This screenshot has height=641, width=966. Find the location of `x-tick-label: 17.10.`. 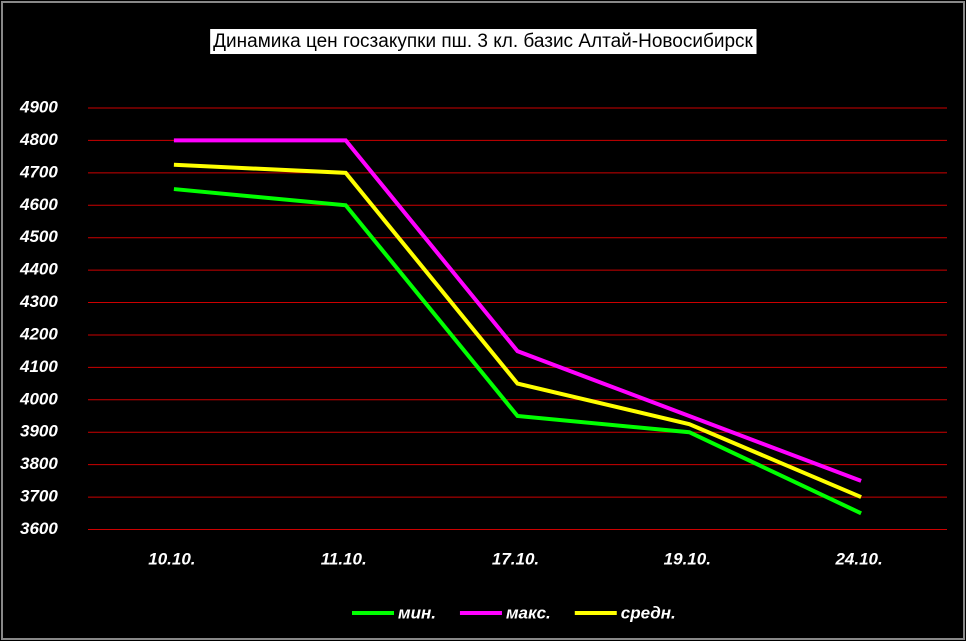

x-tick-label: 17.10. is located at coordinates (515, 558).